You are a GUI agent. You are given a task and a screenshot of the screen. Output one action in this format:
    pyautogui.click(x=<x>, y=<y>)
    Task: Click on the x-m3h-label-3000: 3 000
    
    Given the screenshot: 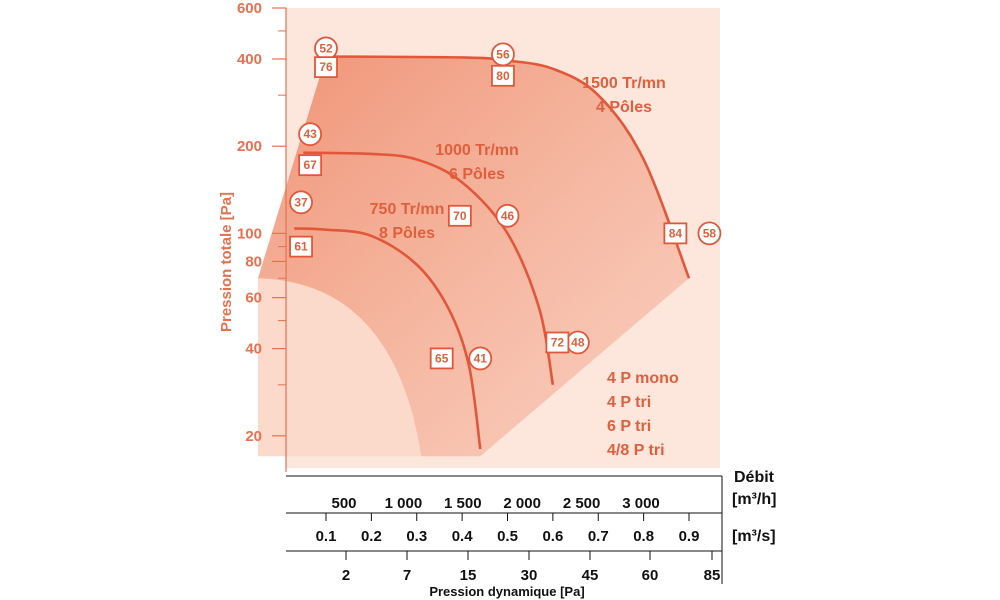 What is the action you would take?
    pyautogui.click(x=641, y=503)
    